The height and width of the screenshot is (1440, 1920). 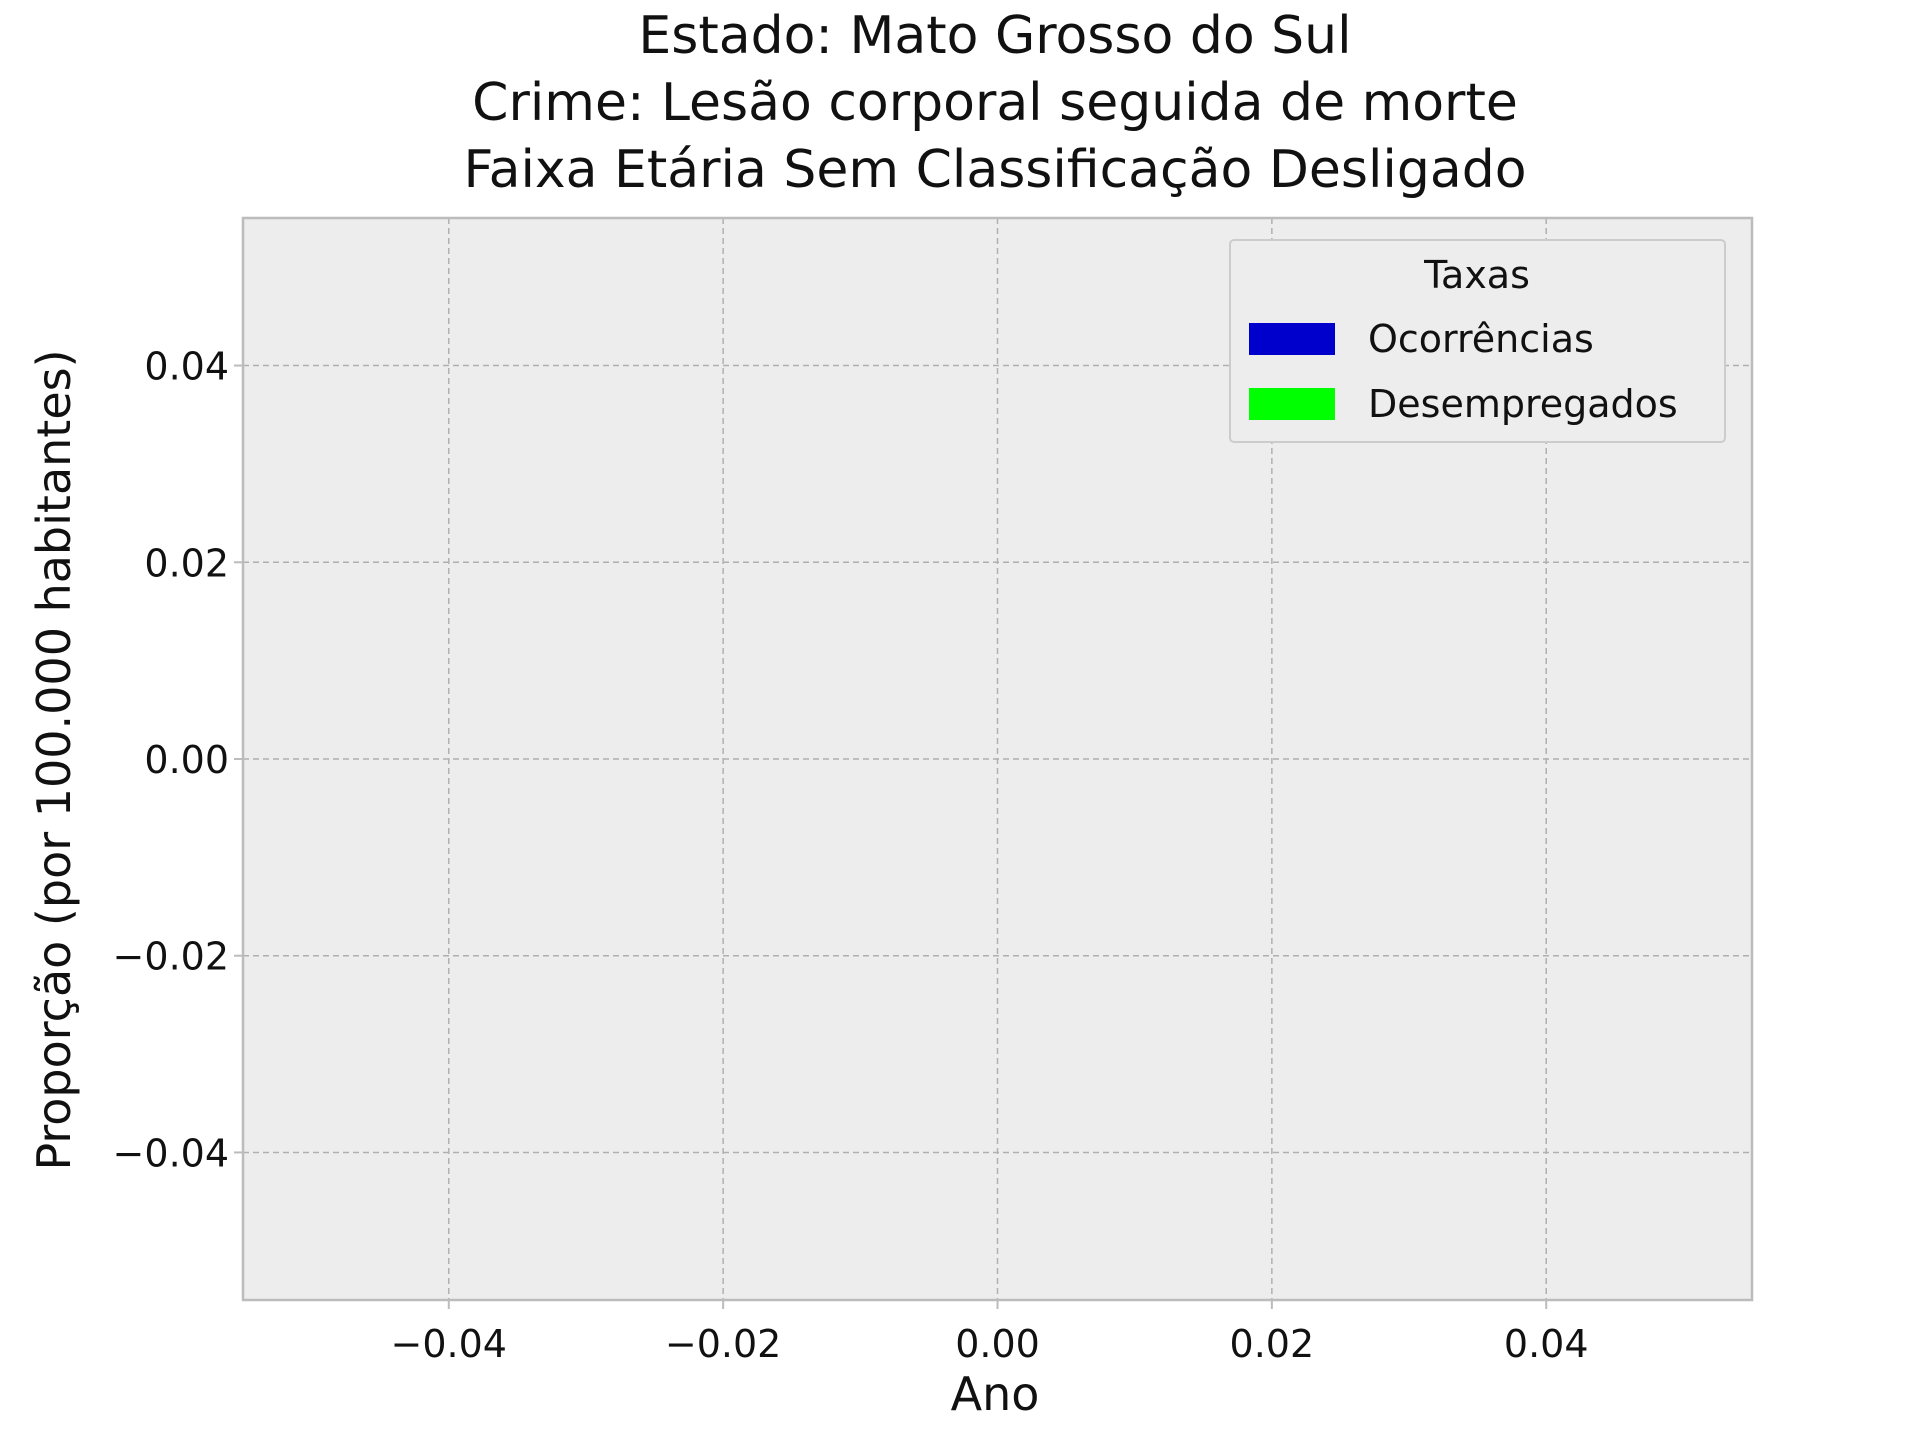 I want to click on legend-swatch-ocorrencias, so click(x=1292, y=339).